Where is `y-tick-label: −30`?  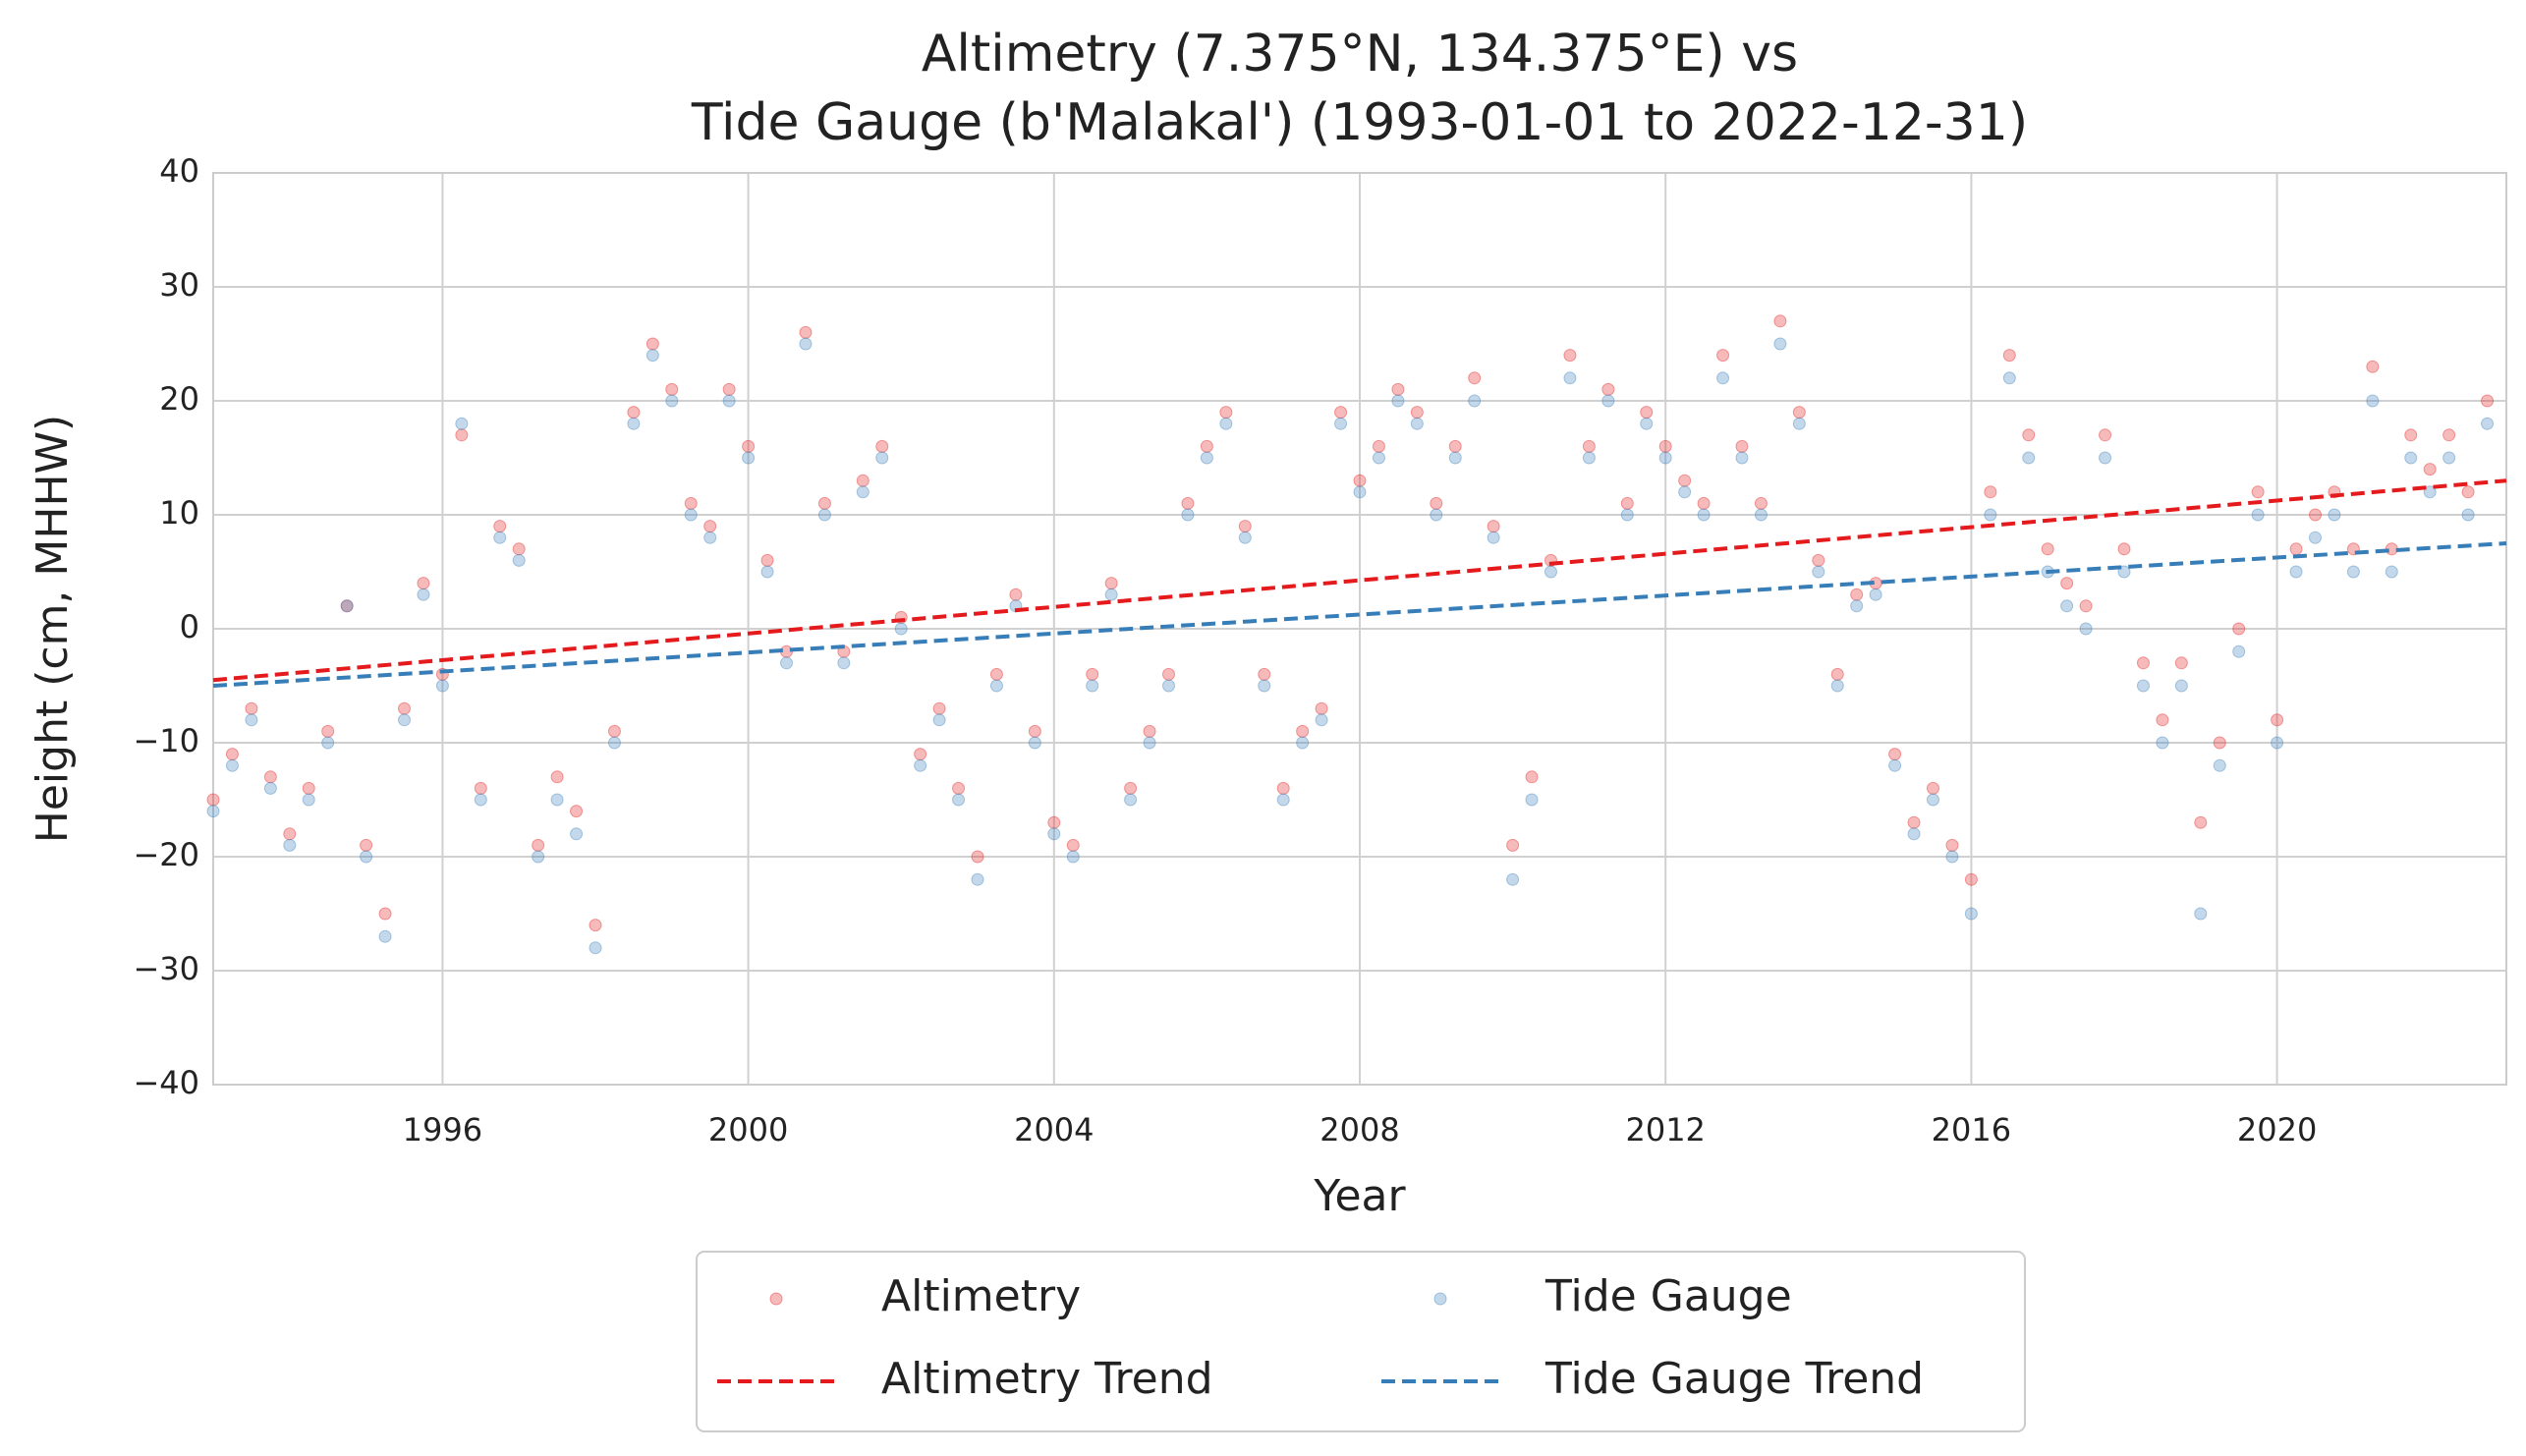 y-tick-label: −30 is located at coordinates (166, 968).